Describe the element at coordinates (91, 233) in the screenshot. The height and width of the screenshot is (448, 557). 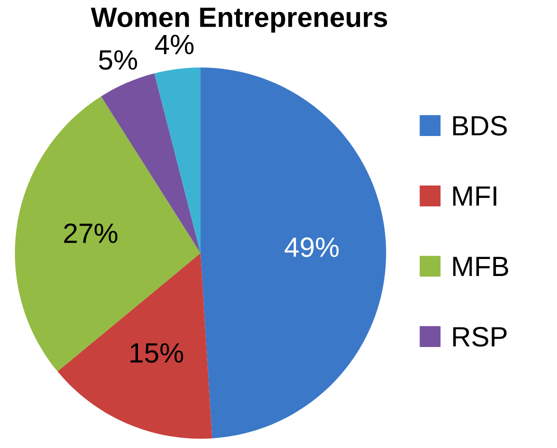
I see `data-label: 27%` at that location.